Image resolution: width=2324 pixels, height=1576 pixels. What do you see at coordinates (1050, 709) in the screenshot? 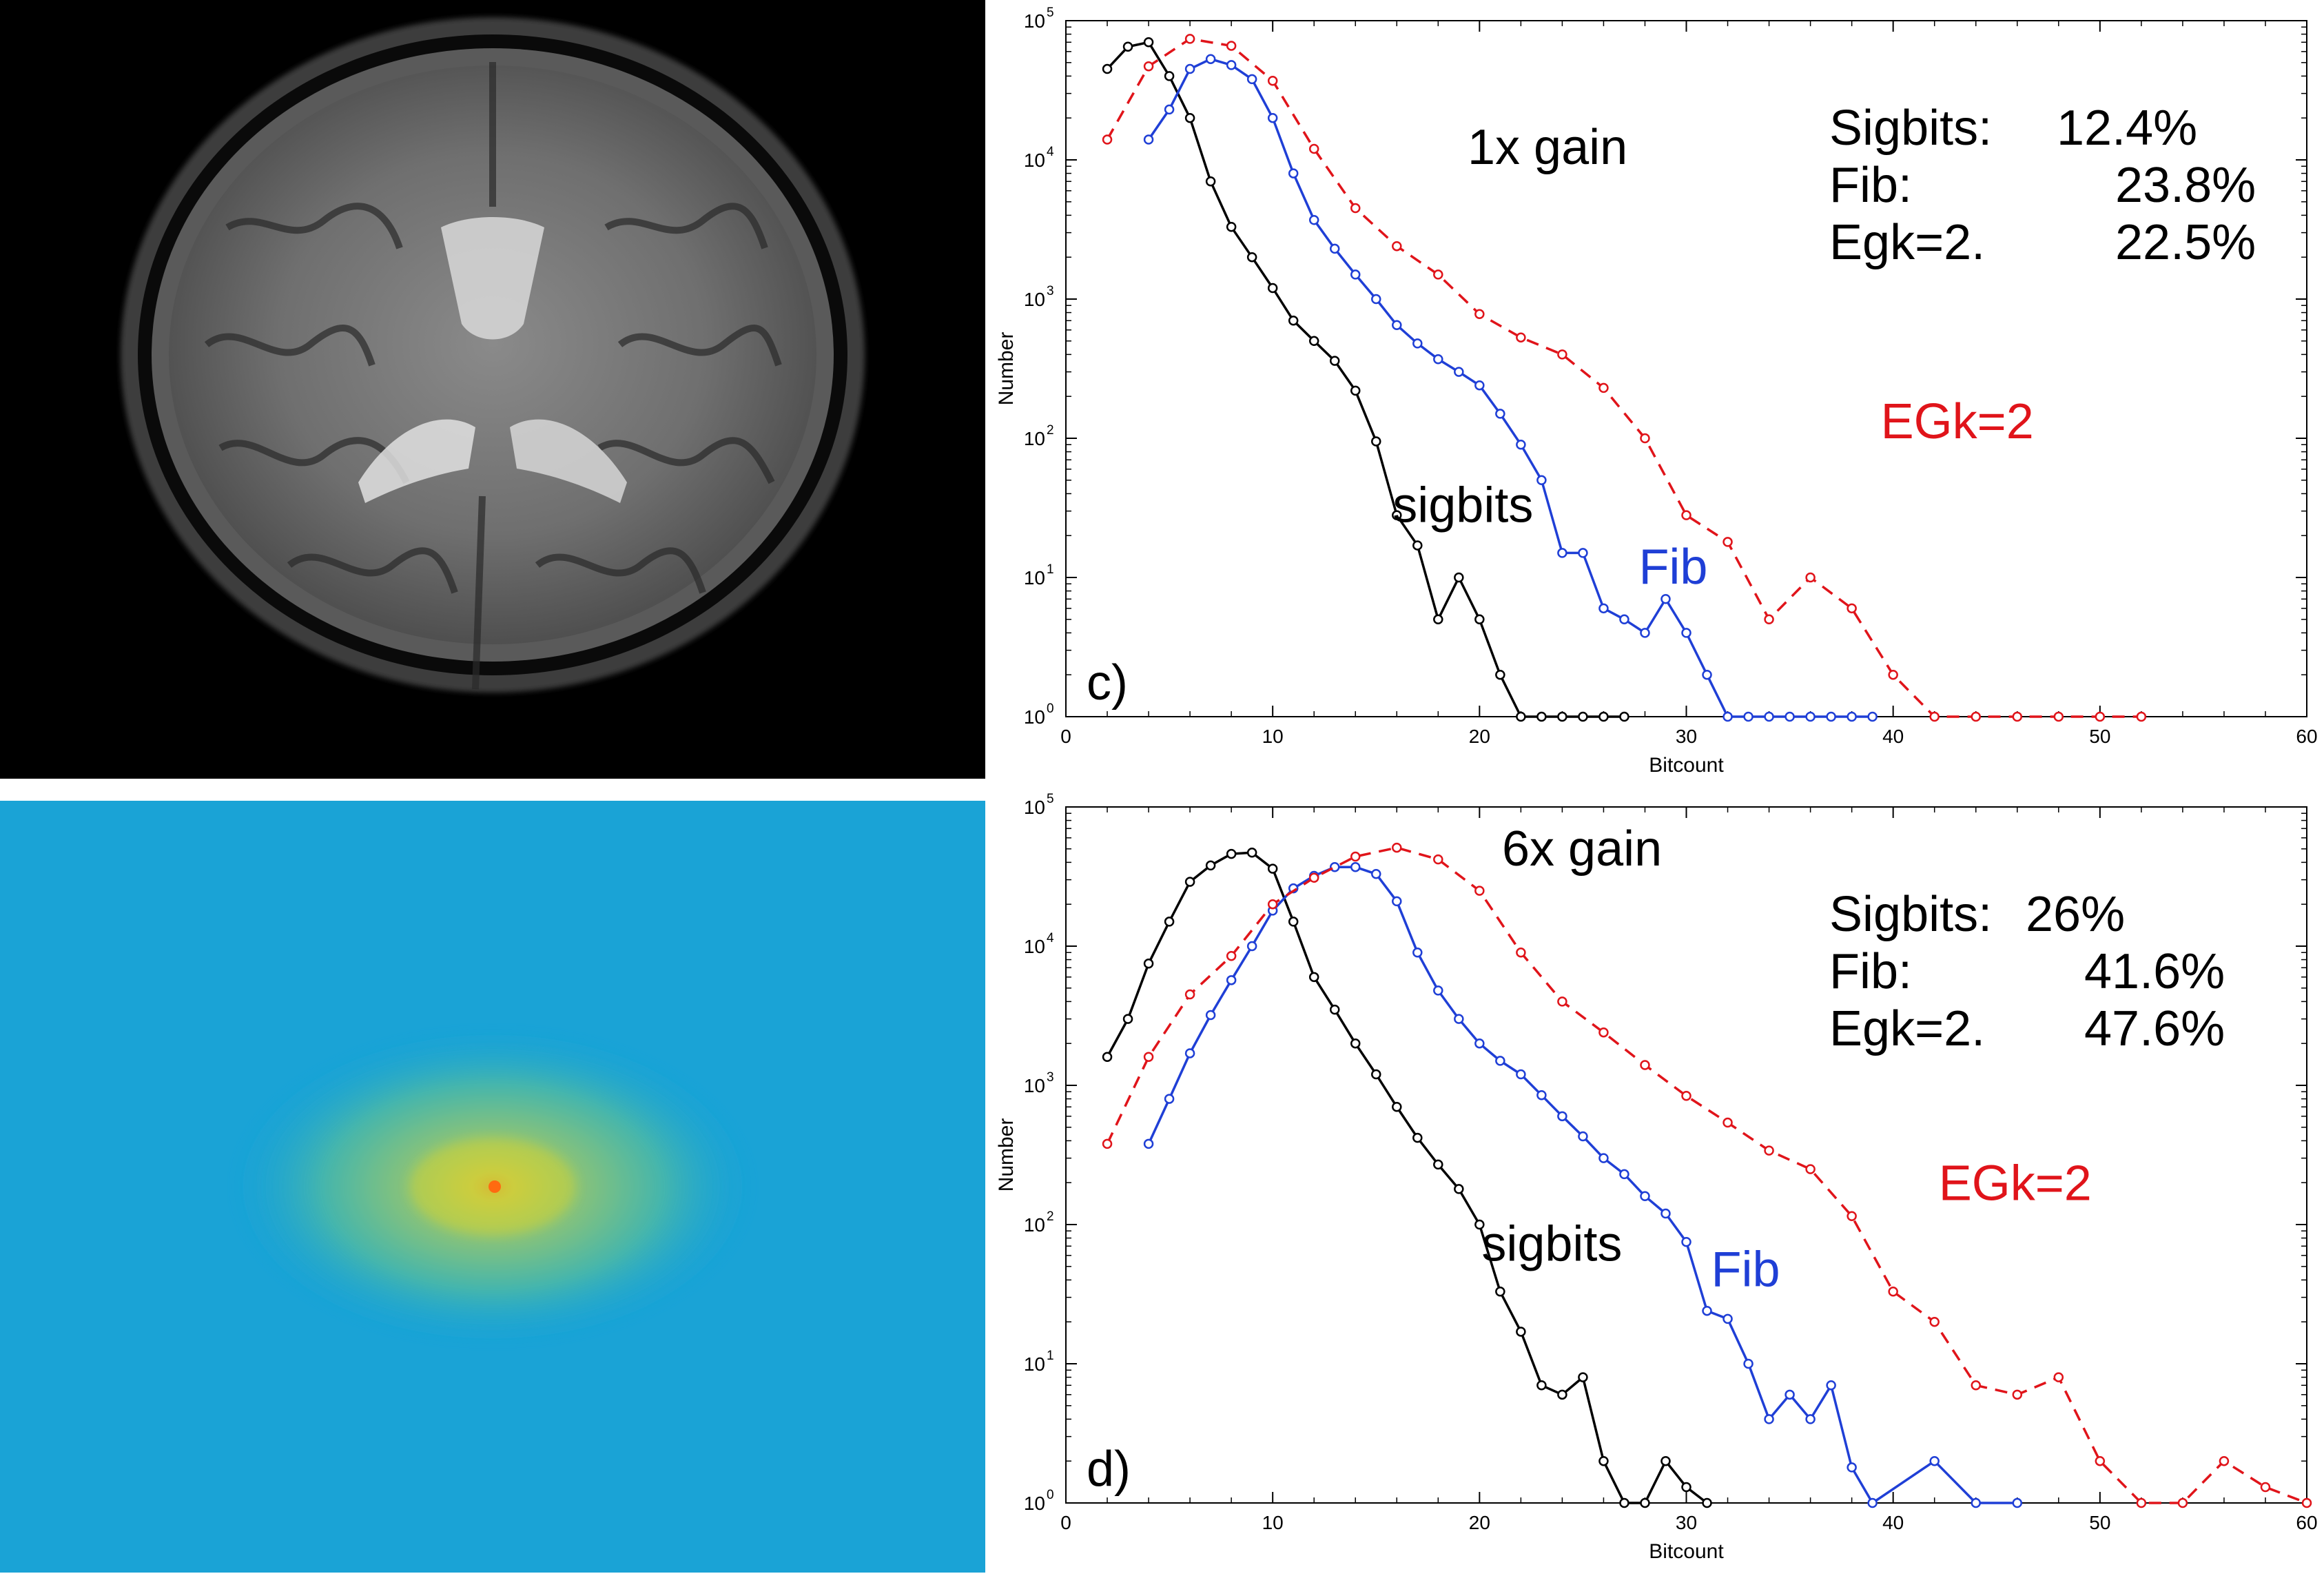
I see `y-tick-exponent: 0` at bounding box center [1050, 709].